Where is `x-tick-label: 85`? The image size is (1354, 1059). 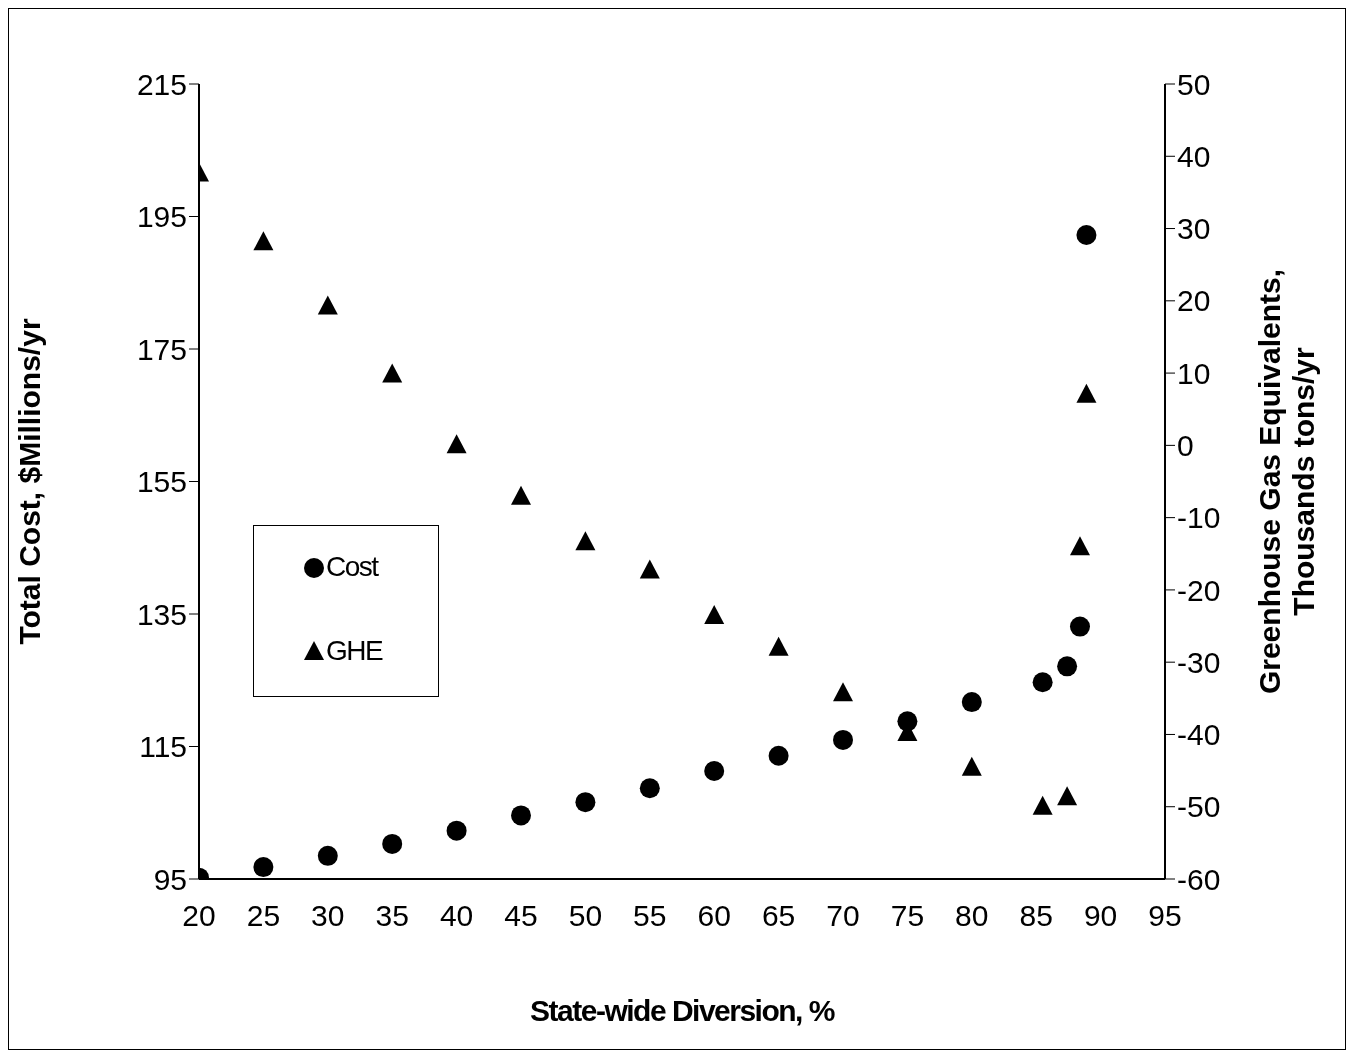 x-tick-label: 85 is located at coordinates (1036, 916).